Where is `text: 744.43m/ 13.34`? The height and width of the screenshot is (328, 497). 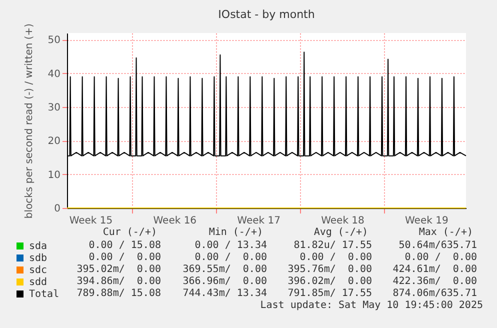
text: 744.43m/ 13.34 is located at coordinates (224, 294).